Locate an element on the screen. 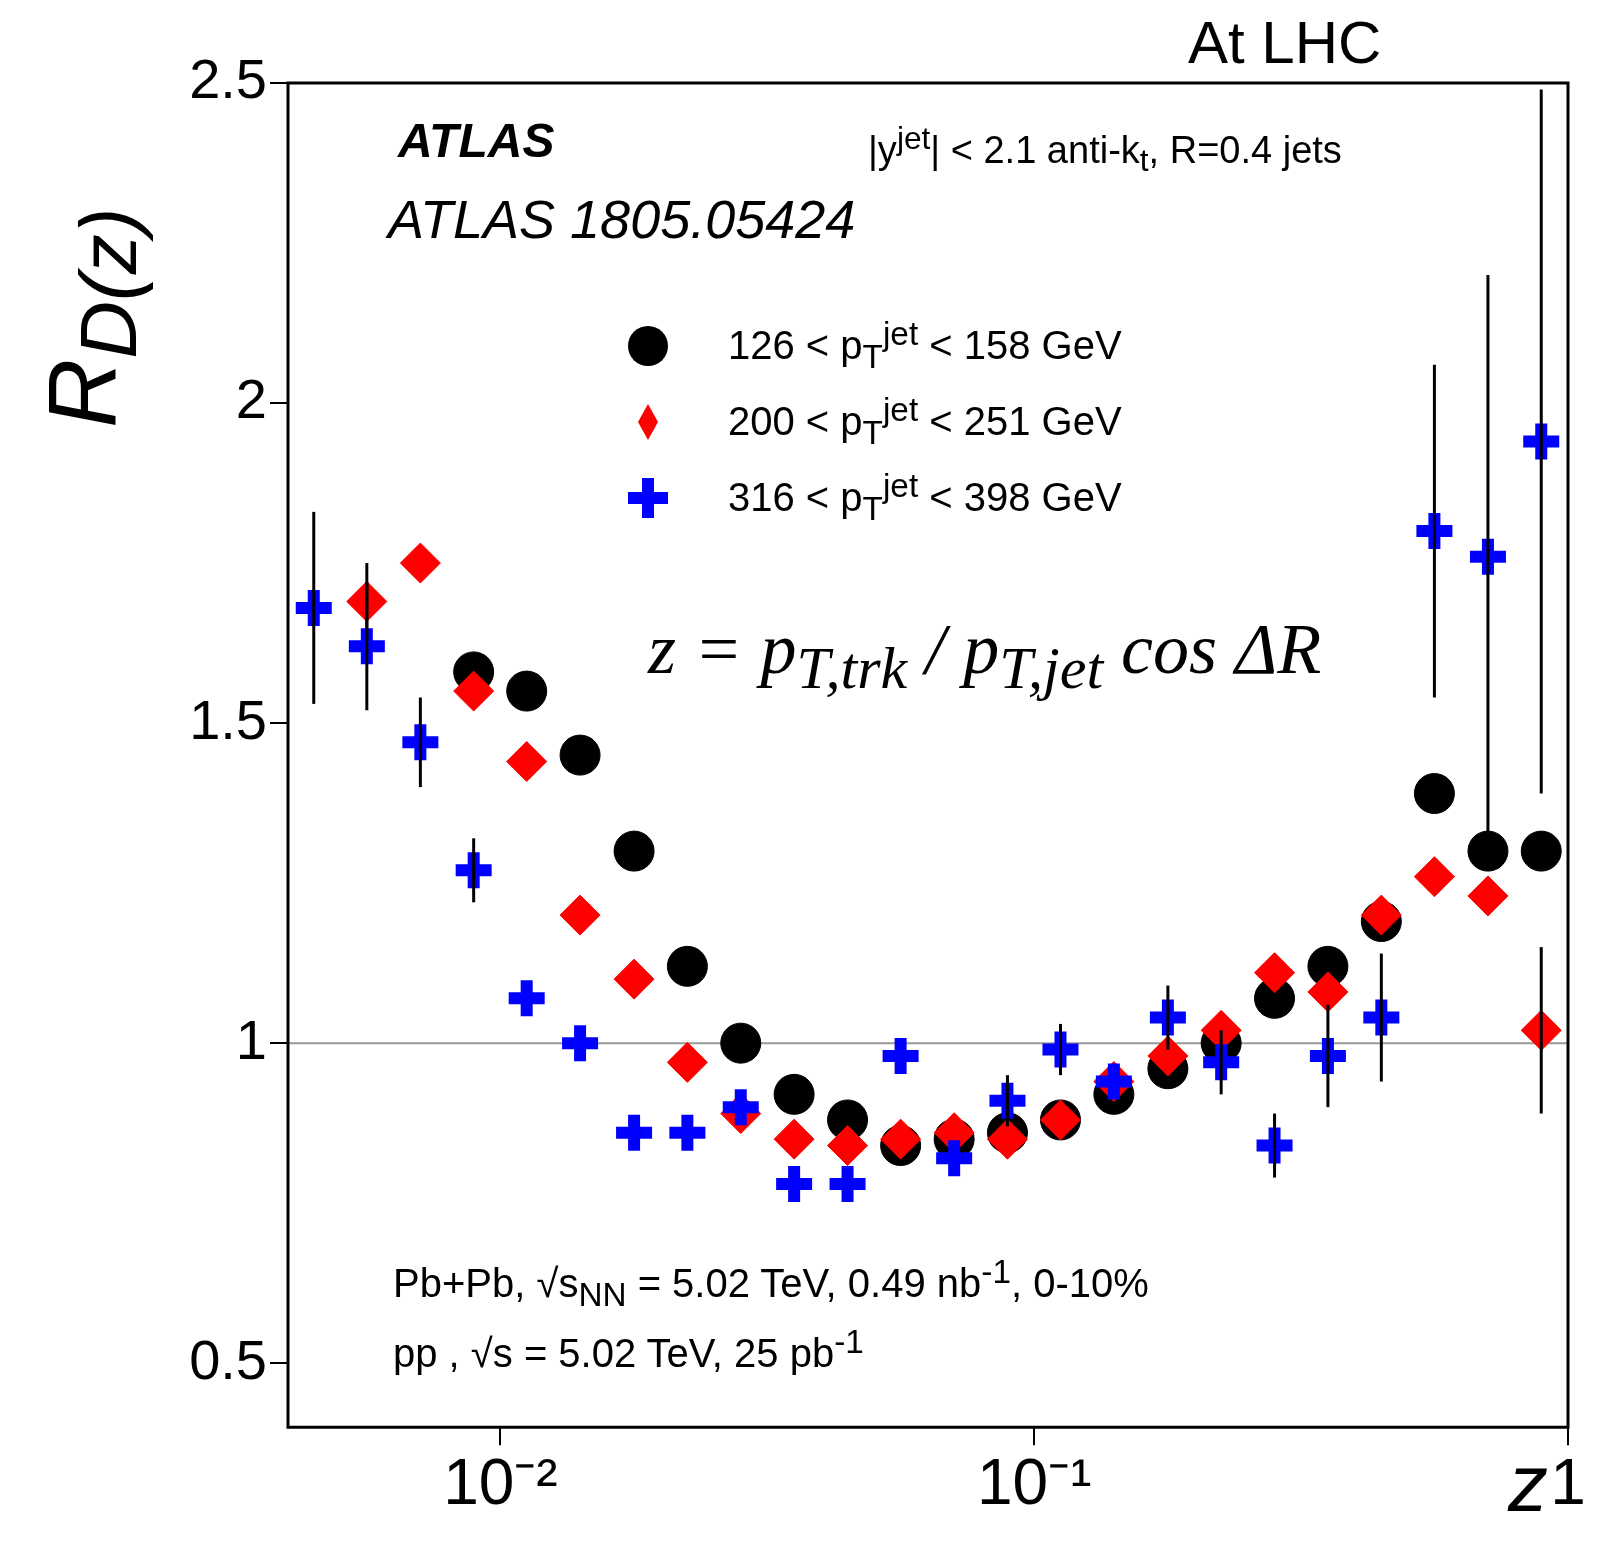 This screenshot has height=1550, width=1610. x-tick-label: 1 is located at coordinates (1568, 1482).